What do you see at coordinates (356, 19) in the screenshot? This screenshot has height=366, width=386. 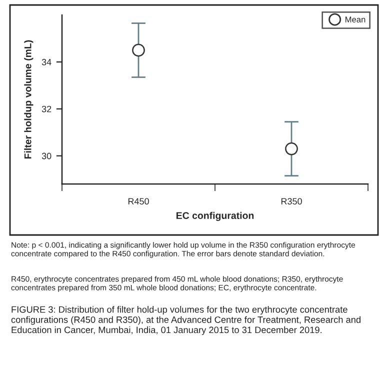 I see `legend-label: Mean` at bounding box center [356, 19].